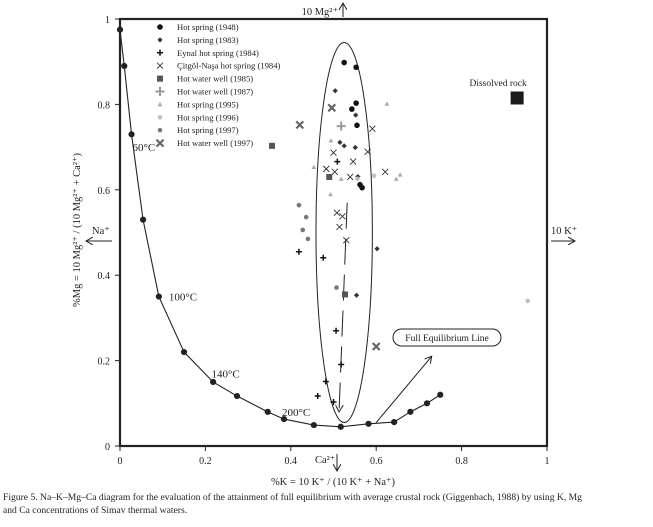  Describe the element at coordinates (208, 117) in the screenshot. I see `legend-label: Hot spring (1996)` at that location.